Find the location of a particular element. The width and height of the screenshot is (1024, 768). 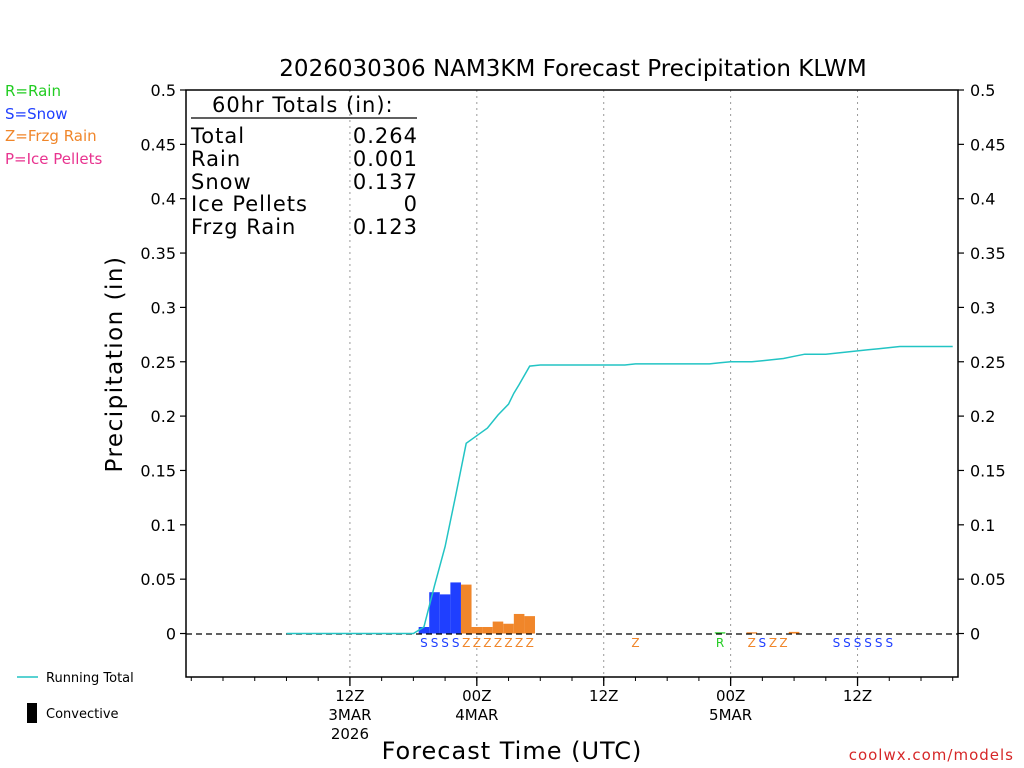

y-tick-label-left: 0.5 is located at coordinates (163, 90).